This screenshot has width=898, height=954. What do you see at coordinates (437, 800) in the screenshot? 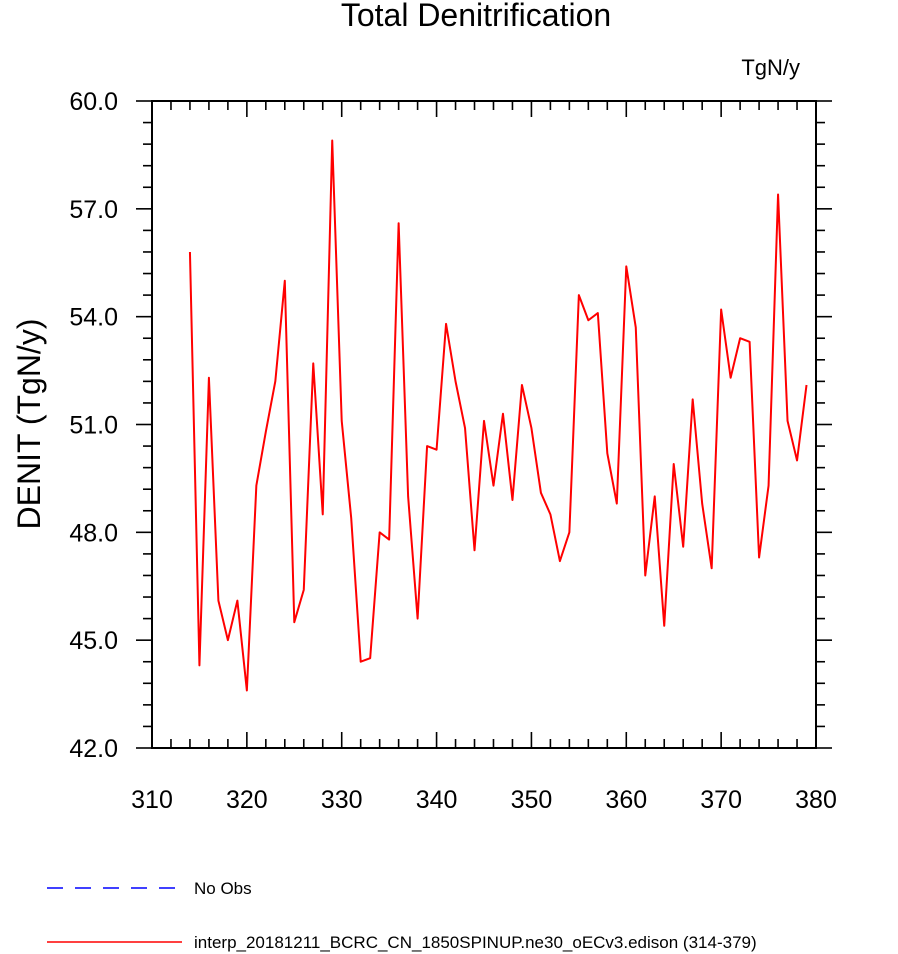
I see `x-tick-label: 340` at bounding box center [437, 800].